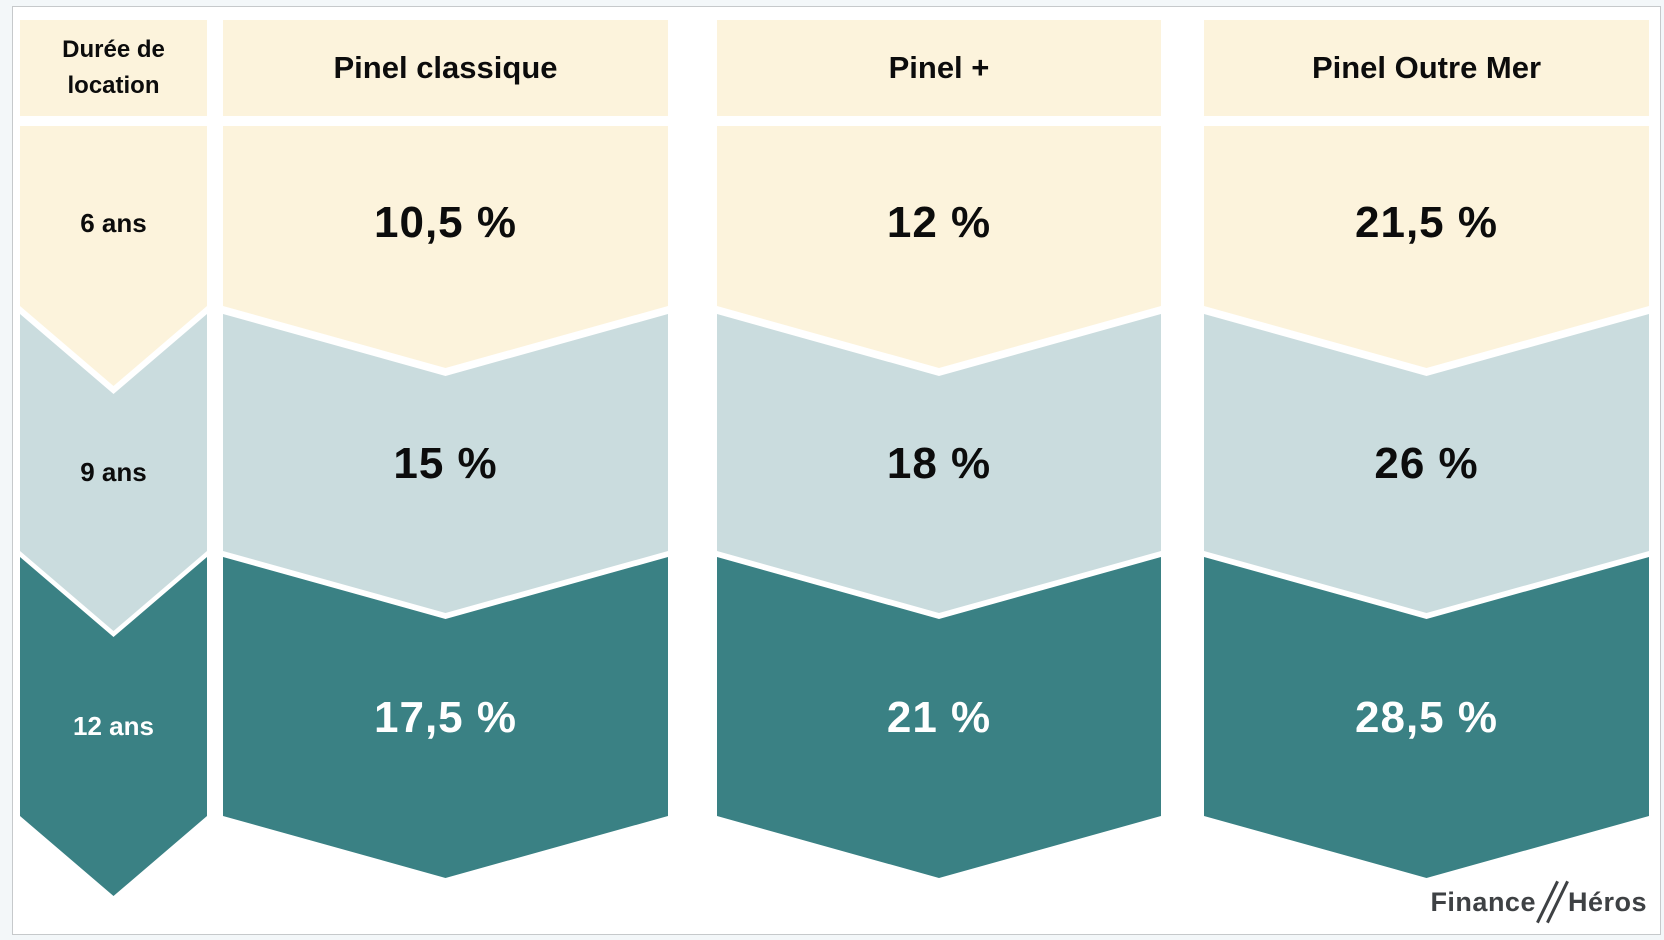 The width and height of the screenshot is (1664, 940). I want to click on duration-label-9ans: 9 ans, so click(113, 472).